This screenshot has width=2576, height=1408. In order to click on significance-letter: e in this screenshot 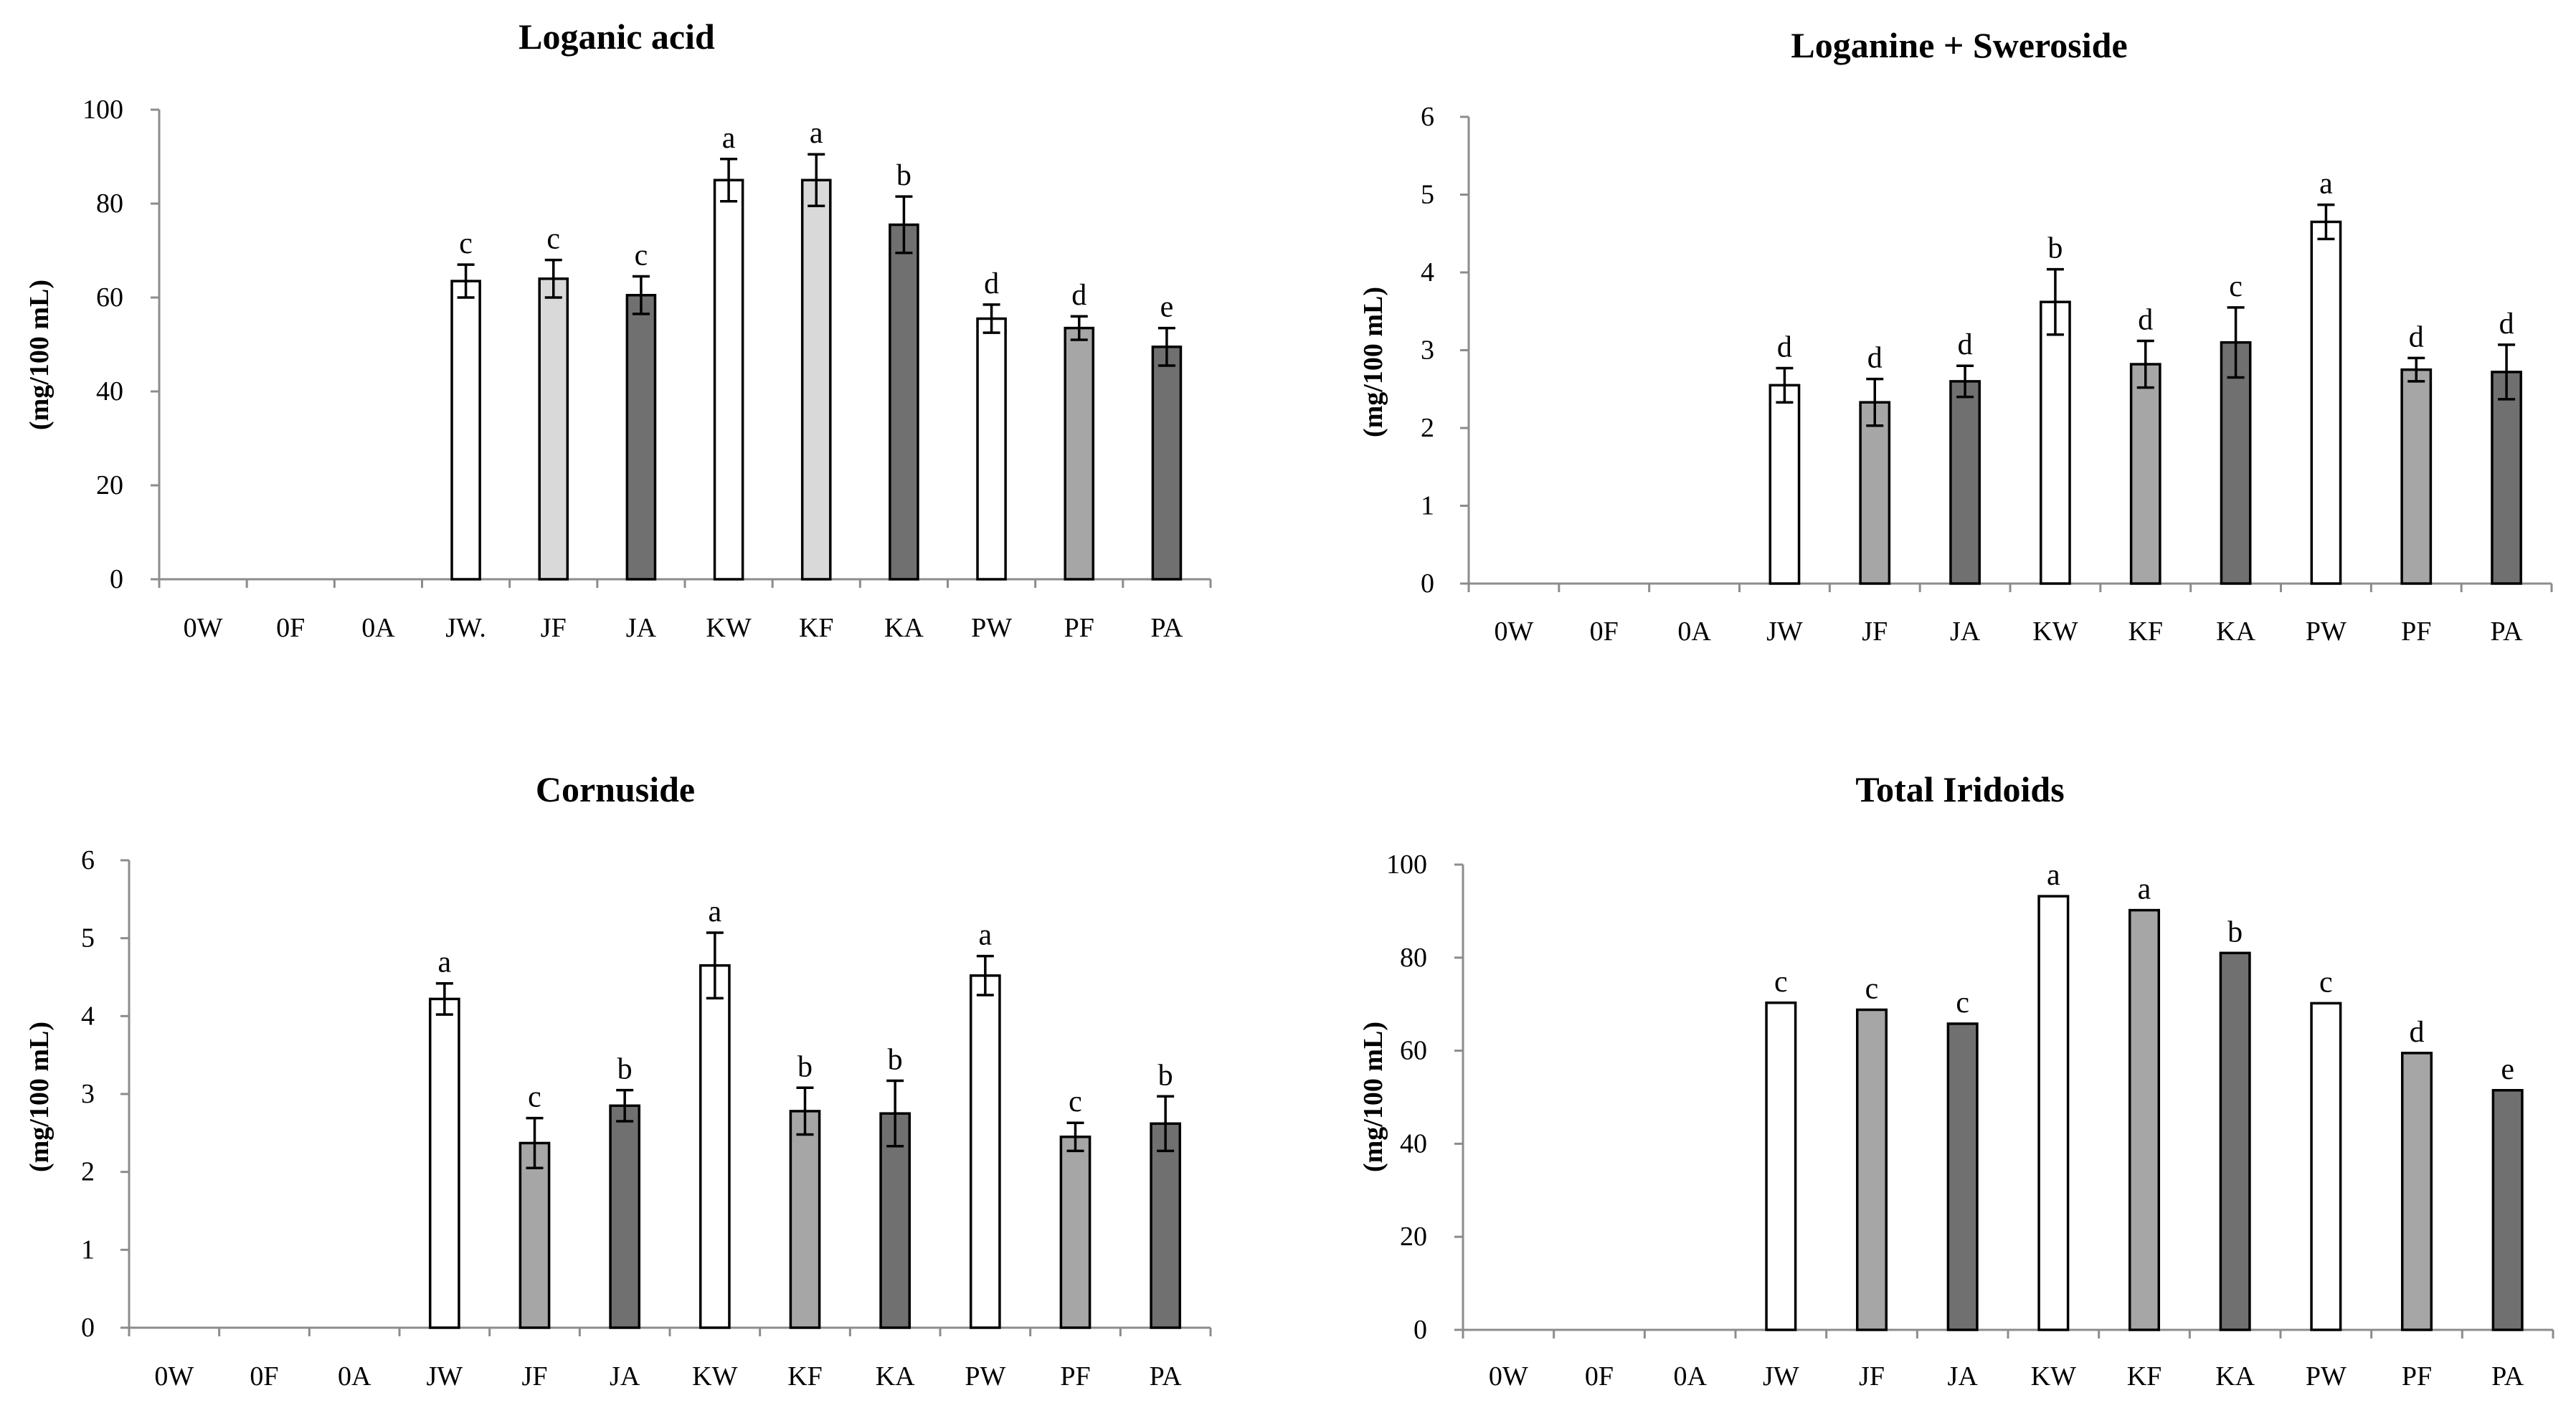, I will do `click(1167, 307)`.